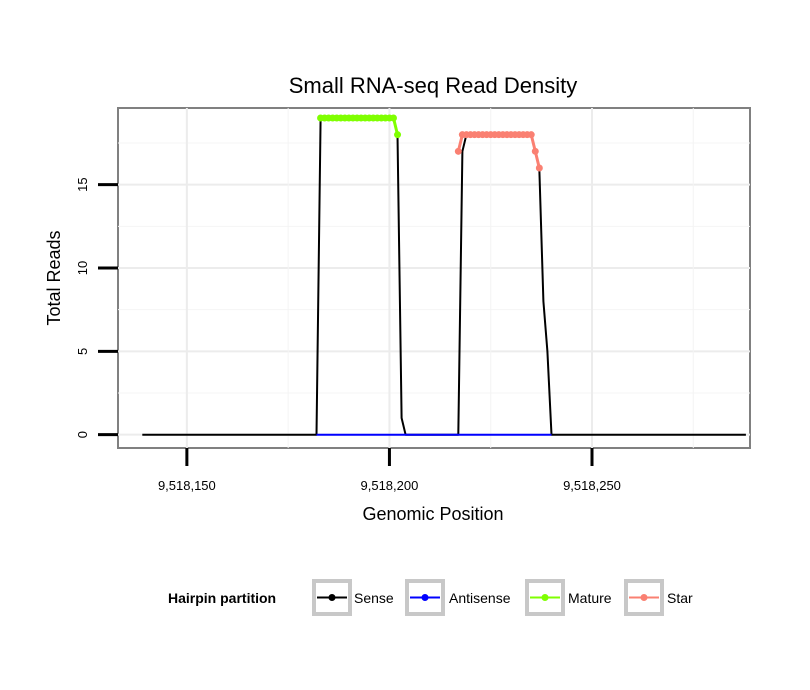 The height and width of the screenshot is (690, 810). What do you see at coordinates (332, 597) in the screenshot?
I see `legend-key-point-sense` at bounding box center [332, 597].